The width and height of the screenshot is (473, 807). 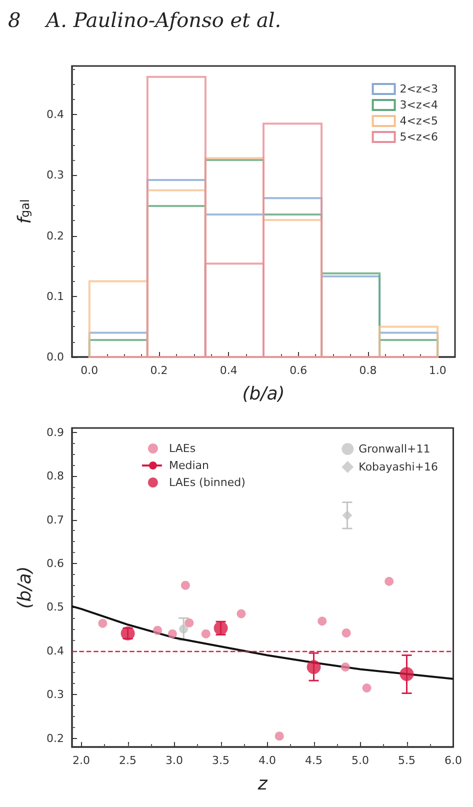 I want to click on y-tick-label: 0.5, so click(x=55, y=607).